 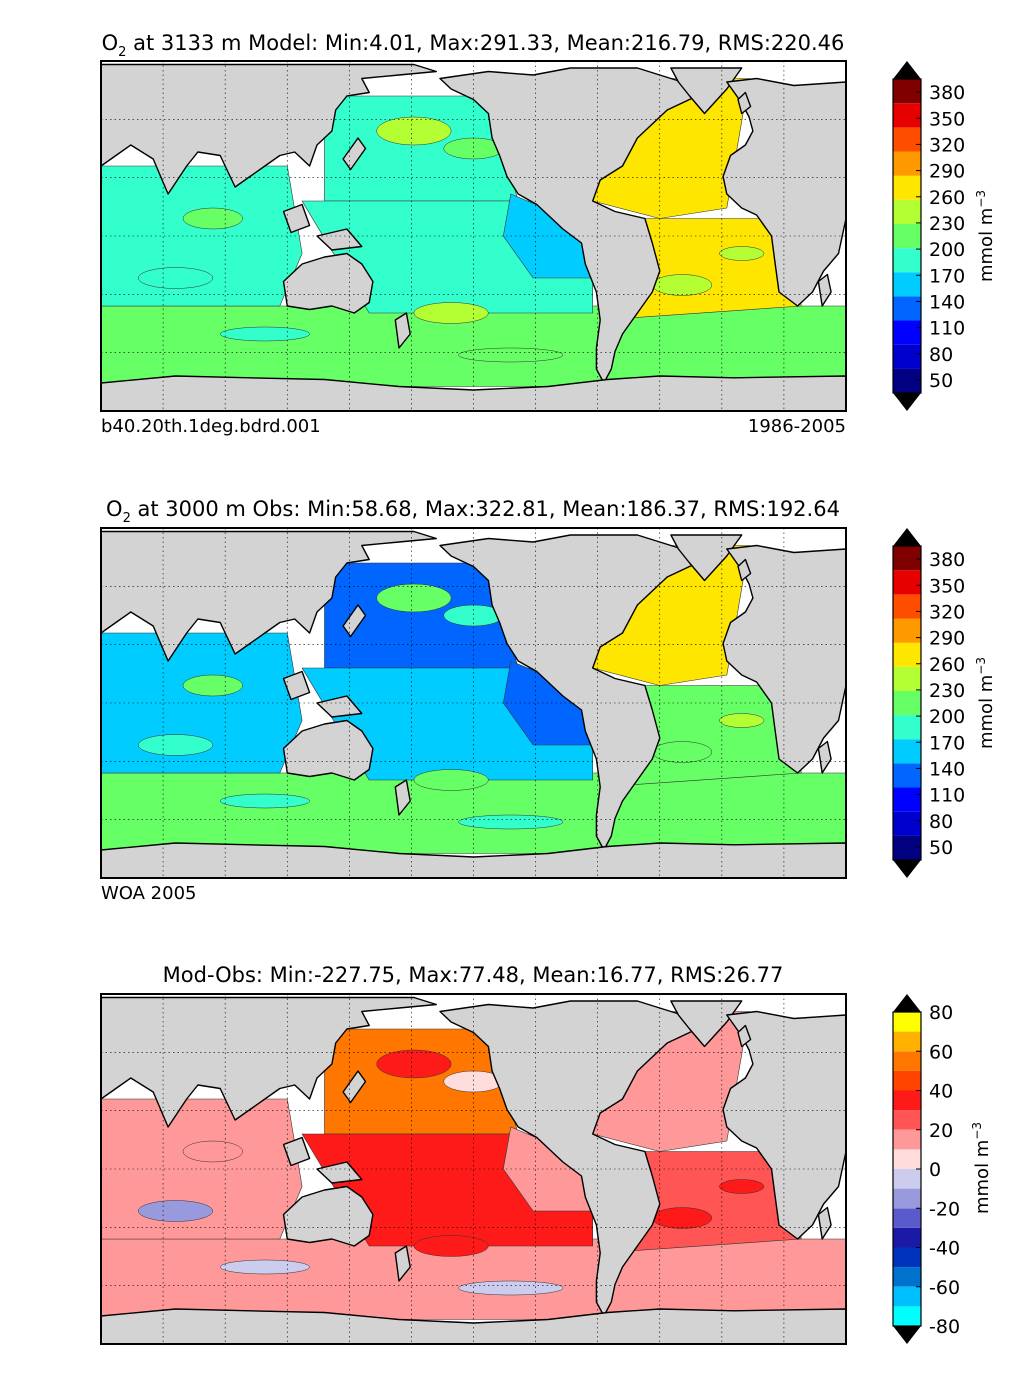 I want to click on colorbar-tick-label: 0, so click(x=935, y=1170).